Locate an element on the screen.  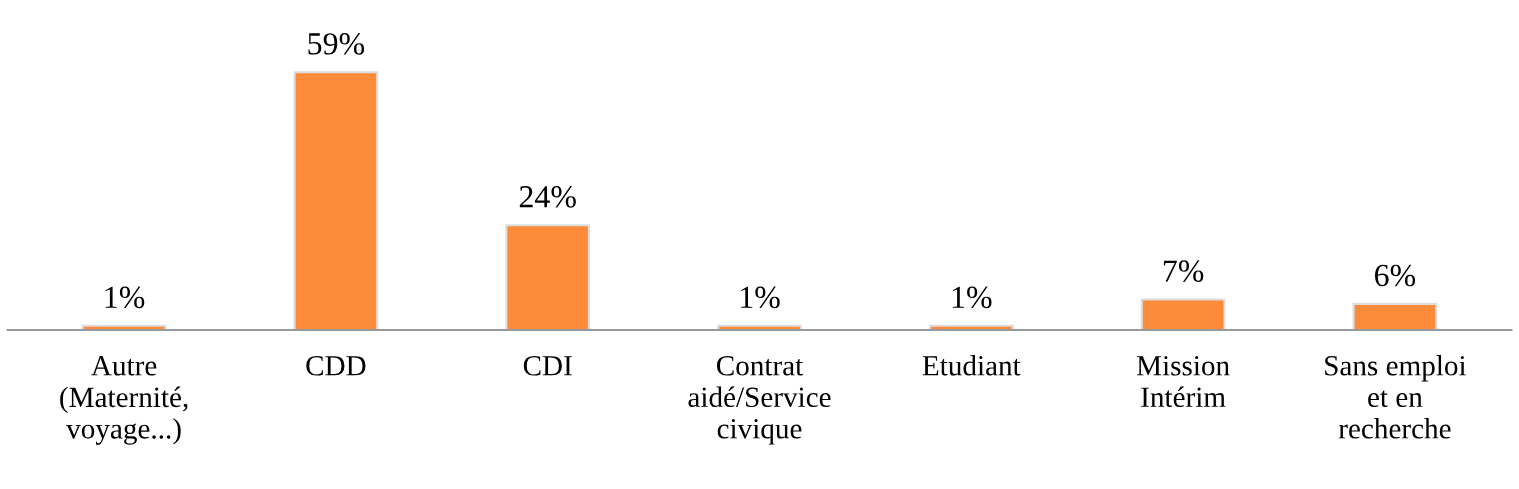
data-label: 24% is located at coordinates (547, 197).